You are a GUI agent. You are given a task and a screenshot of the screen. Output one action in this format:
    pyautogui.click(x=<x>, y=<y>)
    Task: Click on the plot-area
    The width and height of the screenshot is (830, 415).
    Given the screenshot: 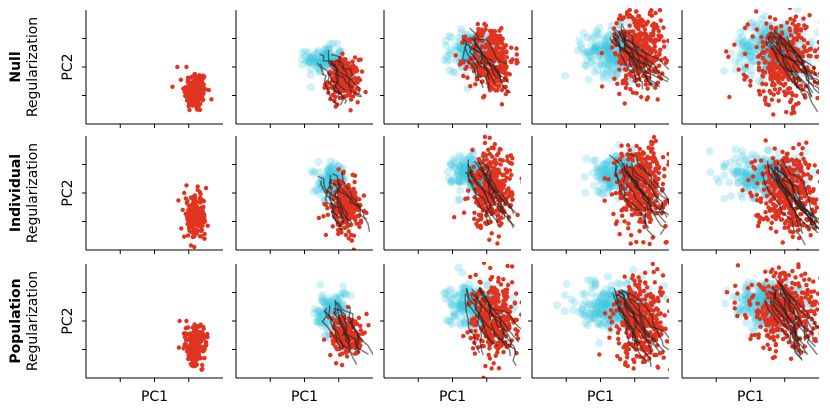 What is the action you would take?
    pyautogui.click(x=615, y=57)
    